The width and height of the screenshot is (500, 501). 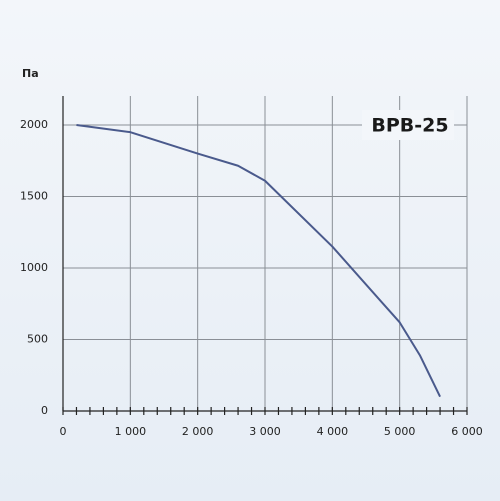 I want to click on y-tick-label: 2000, so click(x=34, y=124).